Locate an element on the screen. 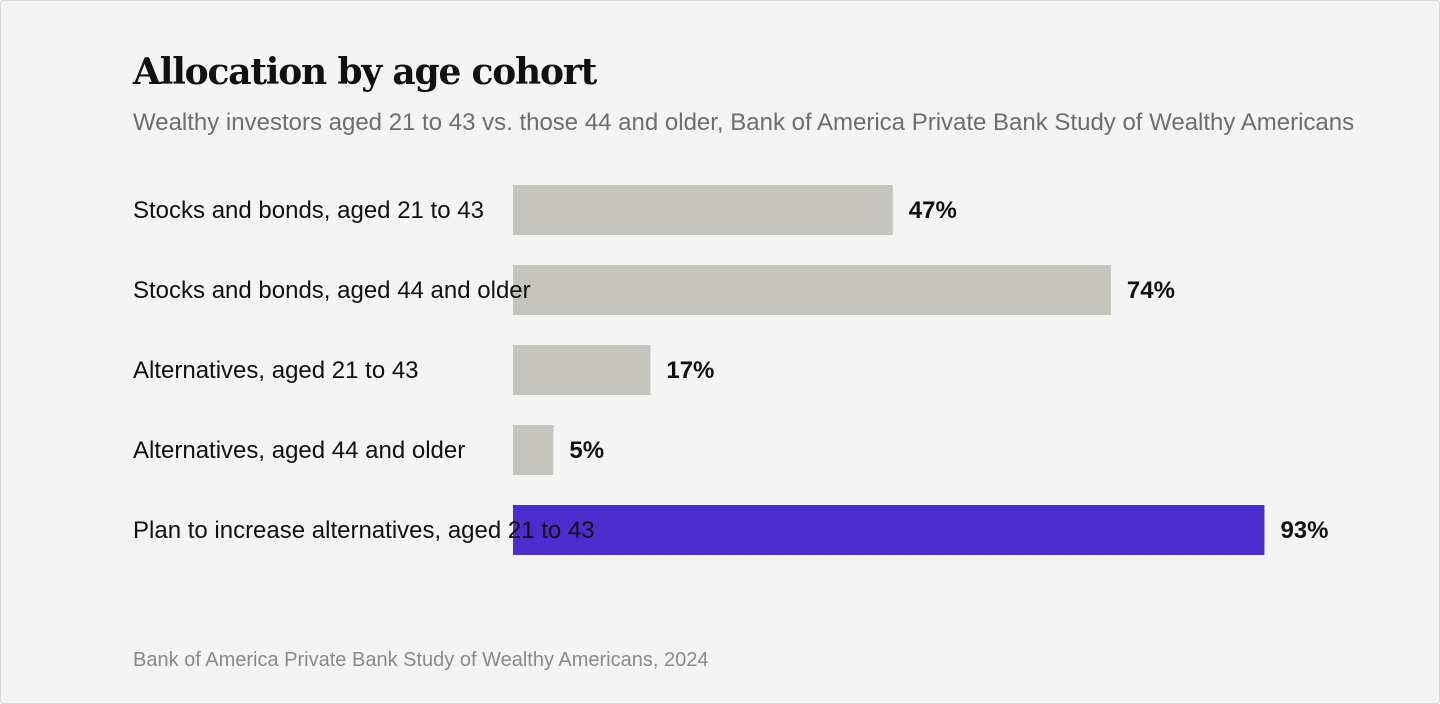 The image size is (1440, 704). category-label-1: Stocks and bonds, aged 44 and older is located at coordinates (332, 290).